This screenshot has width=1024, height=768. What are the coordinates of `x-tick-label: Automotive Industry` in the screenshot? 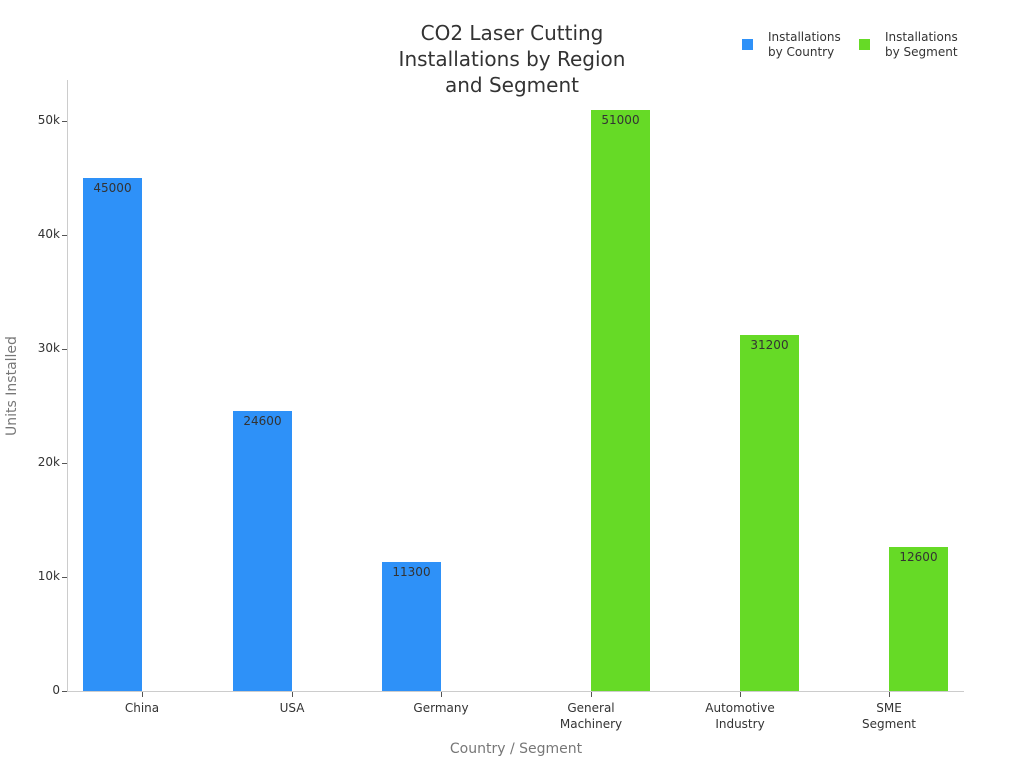 It's located at (740, 716).